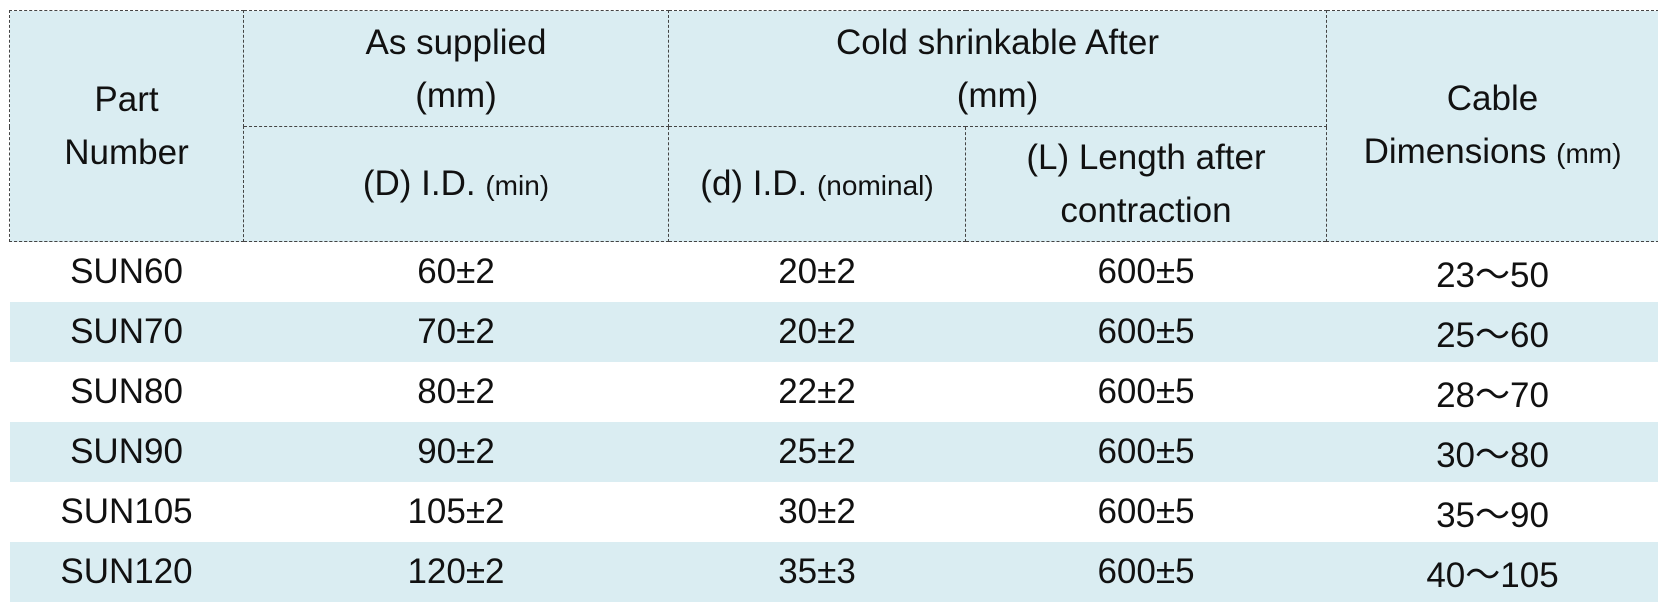  Describe the element at coordinates (817, 452) in the screenshot. I see `cell-nominal: 25±2` at that location.